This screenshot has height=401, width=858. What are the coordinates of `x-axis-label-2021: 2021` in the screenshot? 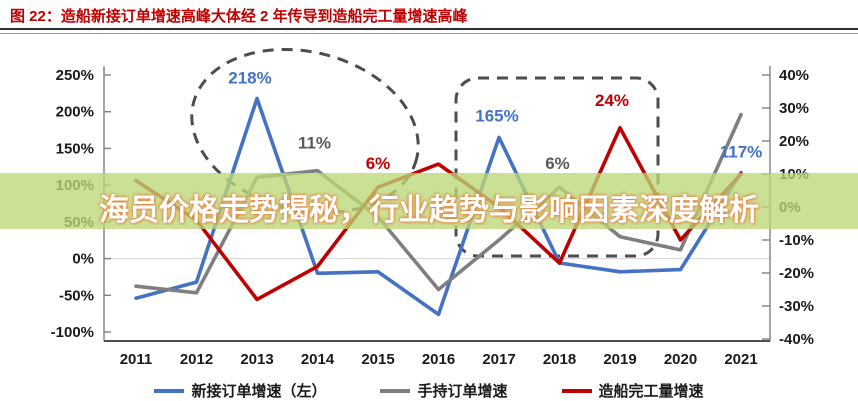 It's located at (740, 359).